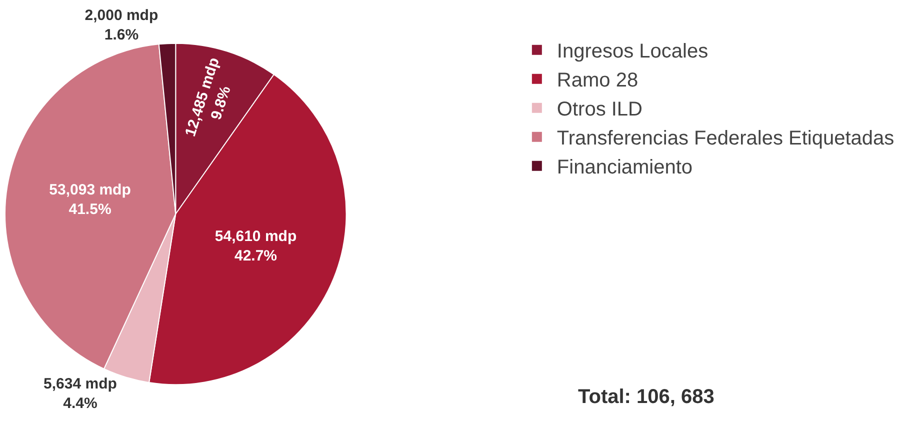 Image resolution: width=905 pixels, height=428 pixels. I want to click on legend-label: Otros ILD, so click(599, 109).